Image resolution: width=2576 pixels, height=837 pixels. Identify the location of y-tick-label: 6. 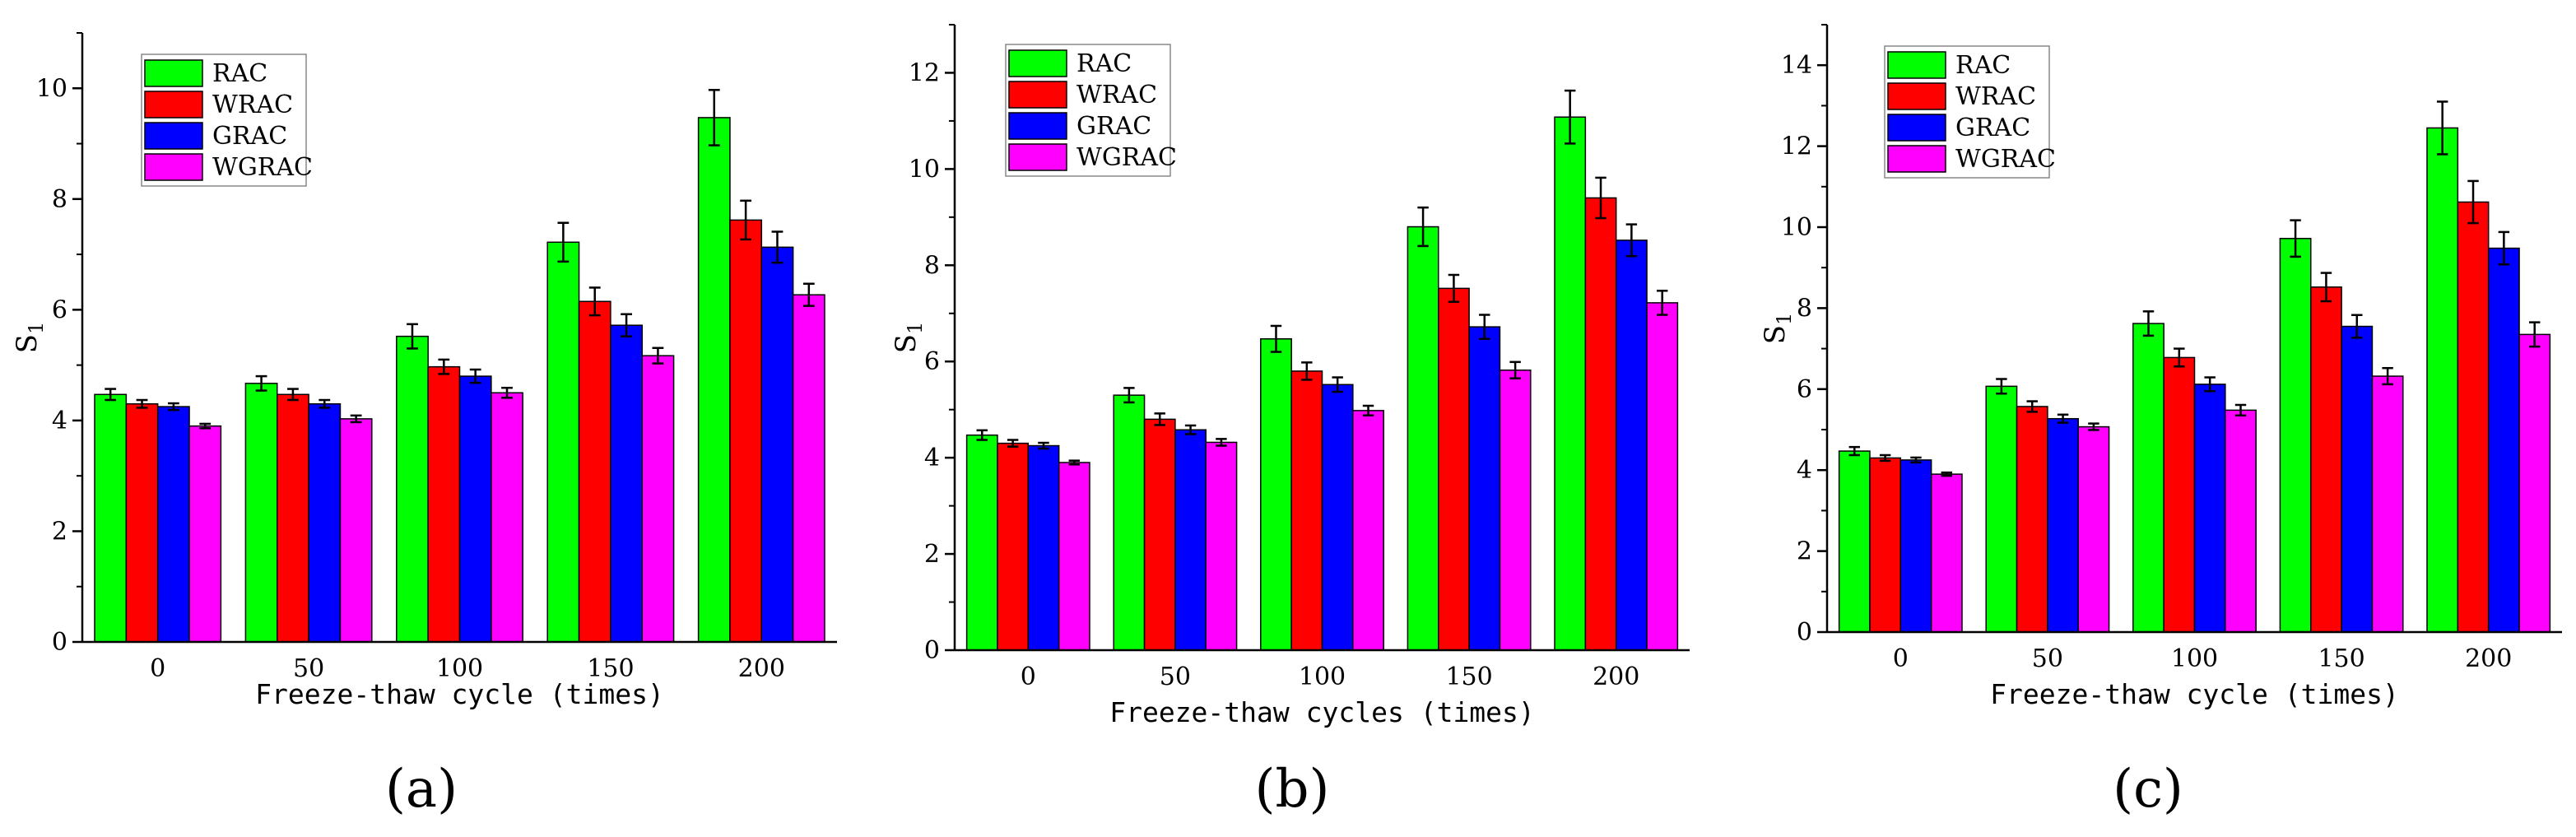
(932, 361).